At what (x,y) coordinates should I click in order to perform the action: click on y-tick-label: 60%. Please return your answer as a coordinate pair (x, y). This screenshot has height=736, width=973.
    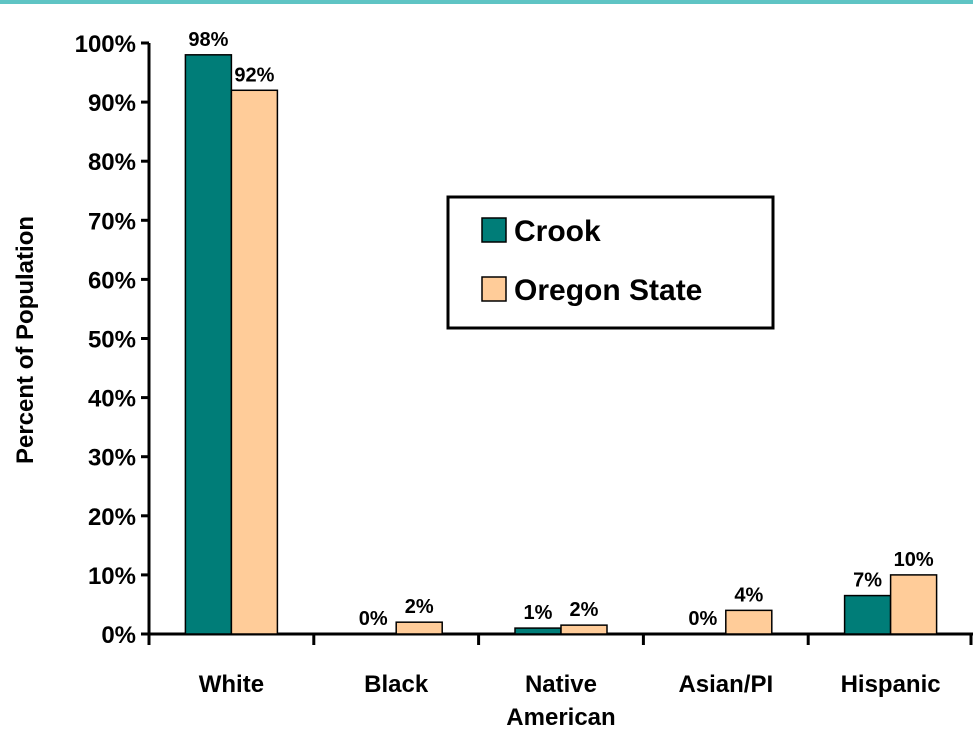
    Looking at the image, I should click on (112, 280).